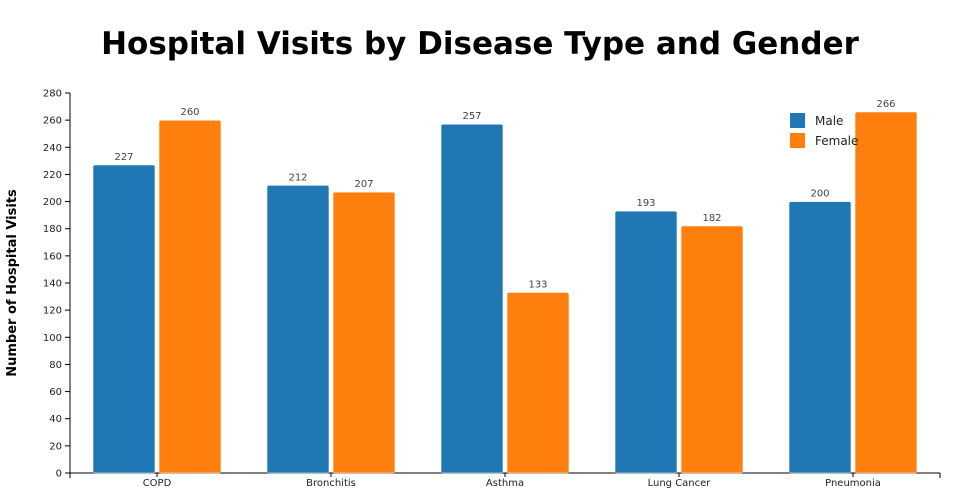 The width and height of the screenshot is (960, 500). I want to click on legend-label-male: Male, so click(829, 121).